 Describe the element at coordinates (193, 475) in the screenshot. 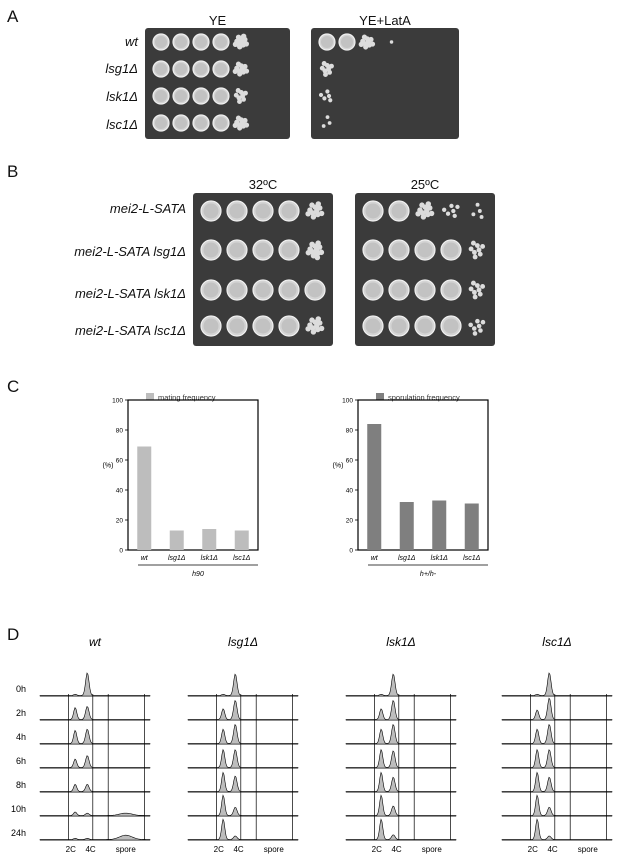

I see `plot-frame` at that location.